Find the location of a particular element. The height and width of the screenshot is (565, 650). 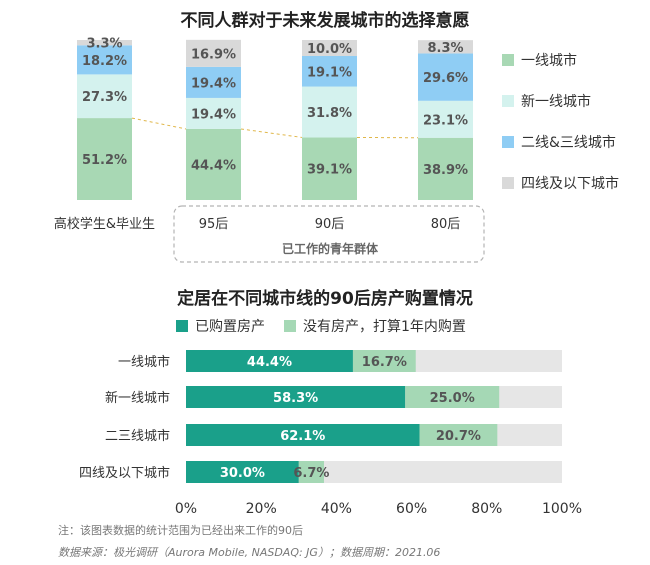

bar-value-label: 38.9% is located at coordinates (445, 170).